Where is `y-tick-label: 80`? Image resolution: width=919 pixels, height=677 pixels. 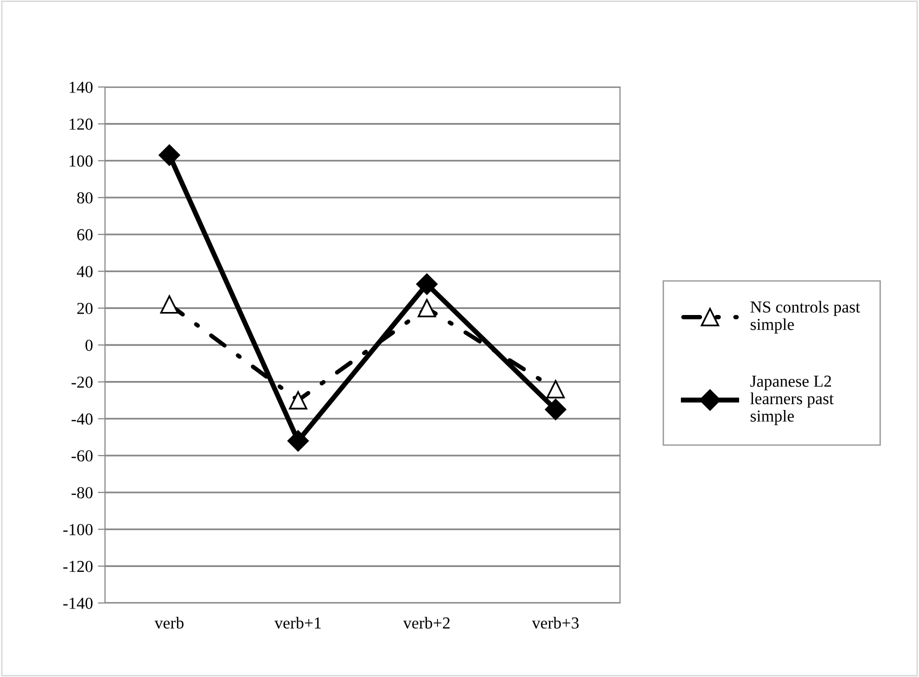 y-tick-label: 80 is located at coordinates (85, 198).